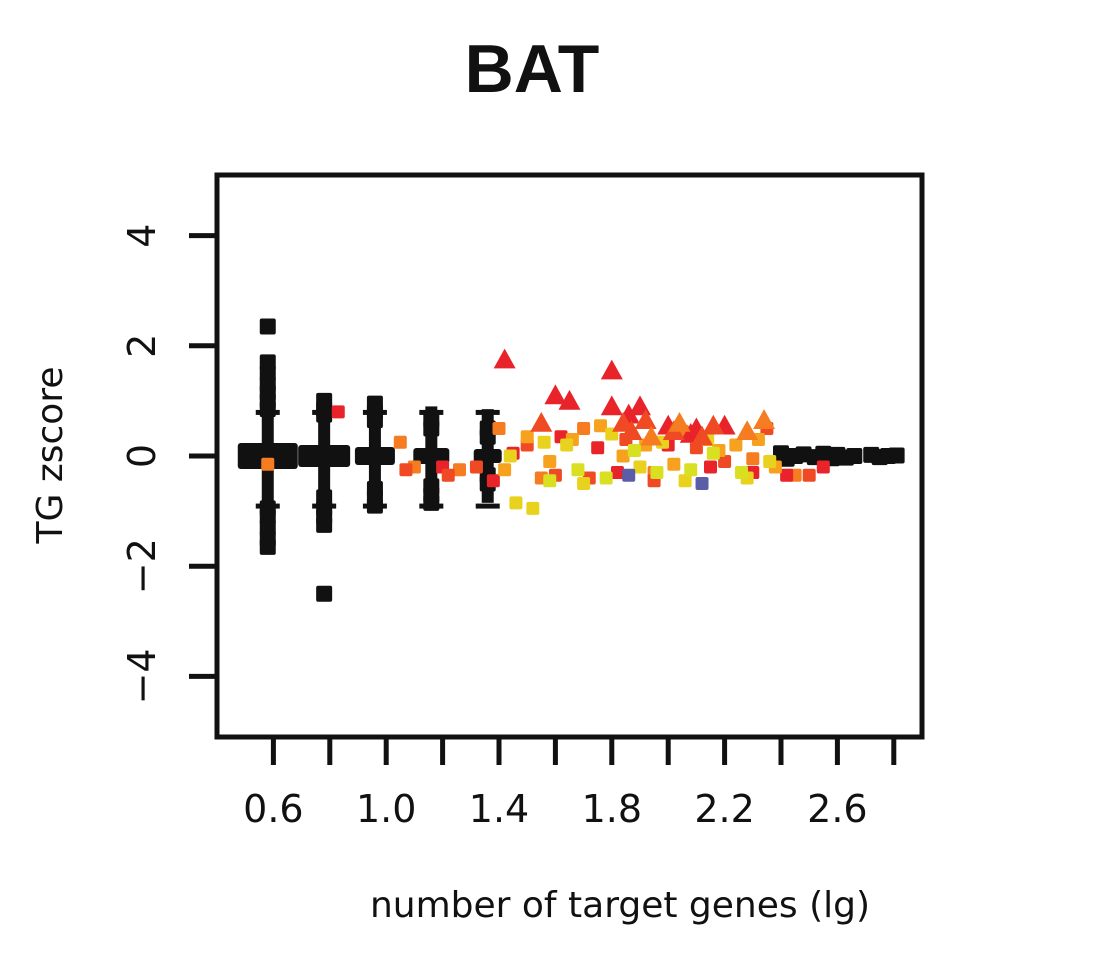 The image size is (1097, 958). I want to click on y-tick-label: −4, so click(142, 676).